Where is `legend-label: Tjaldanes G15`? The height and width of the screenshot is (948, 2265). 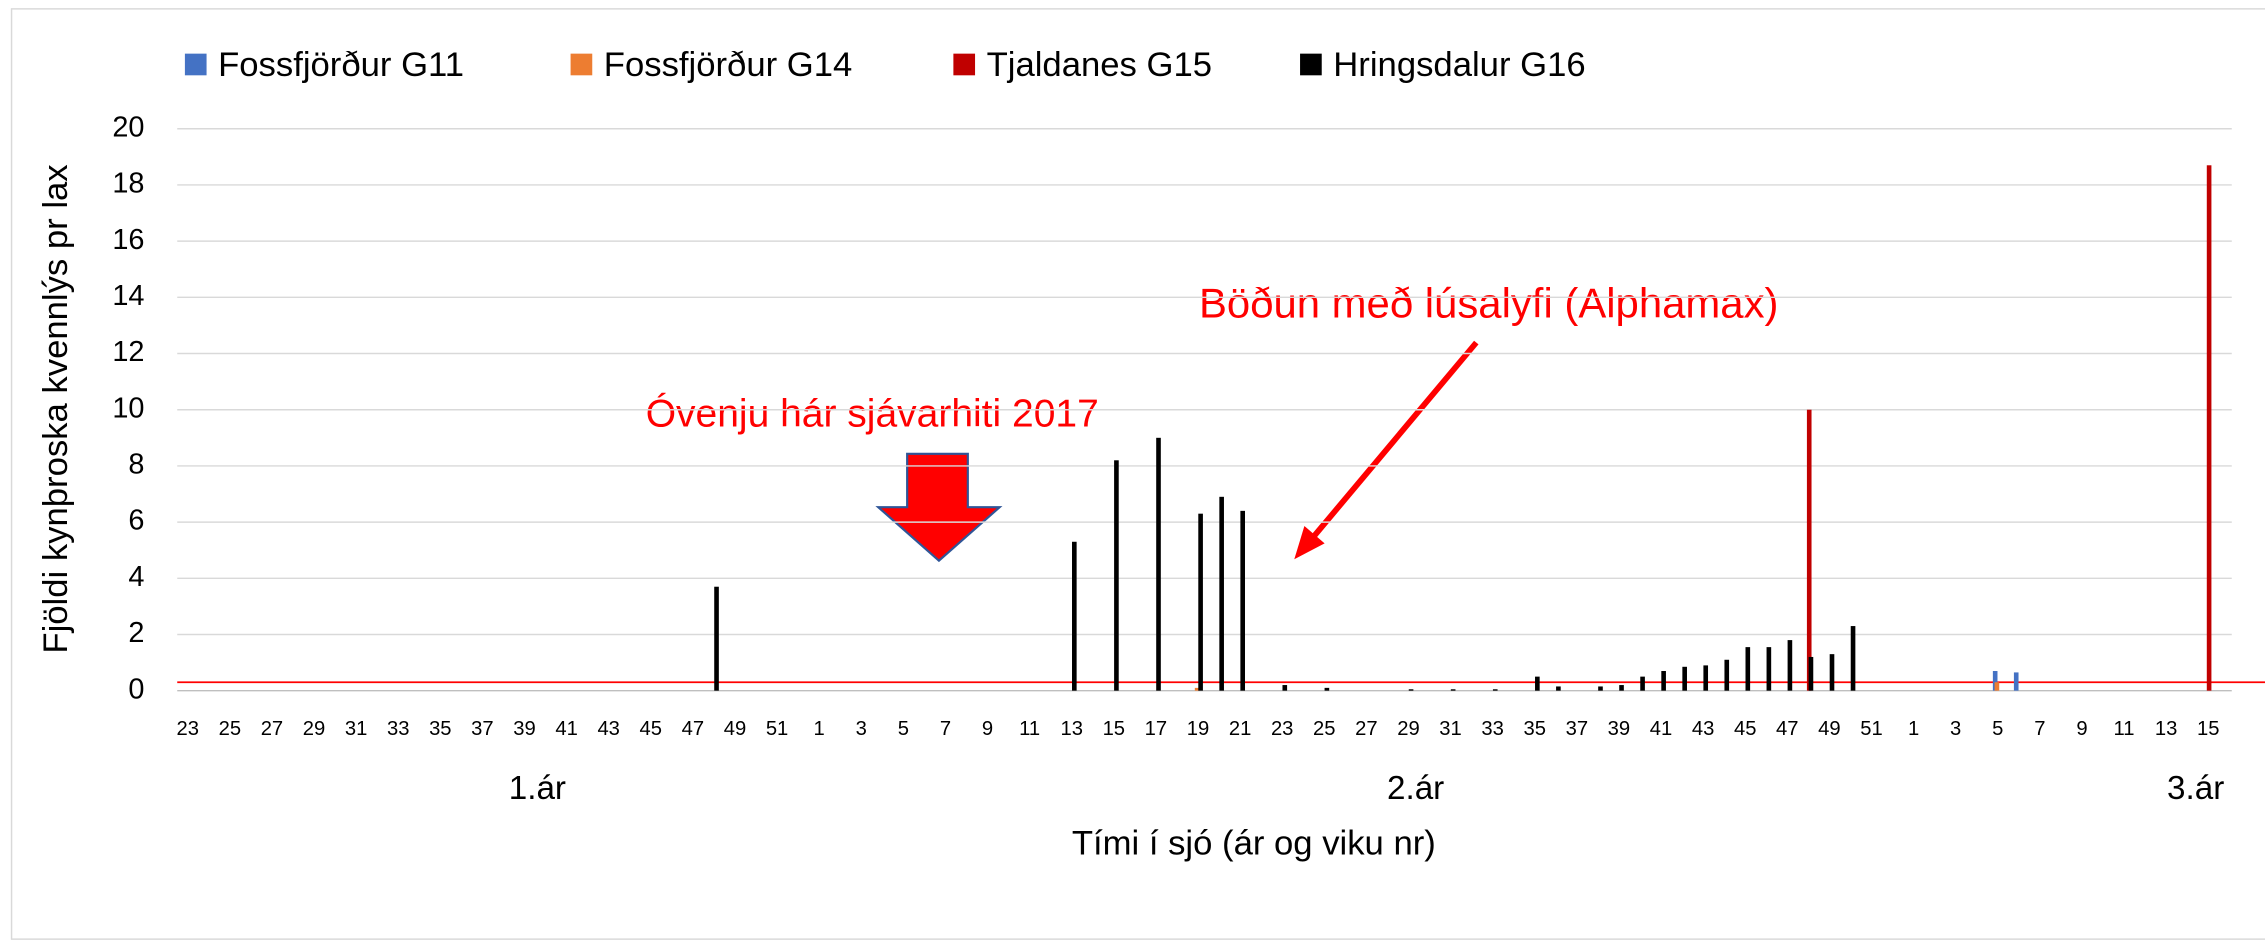 legend-label: Tjaldanes G15 is located at coordinates (1099, 65).